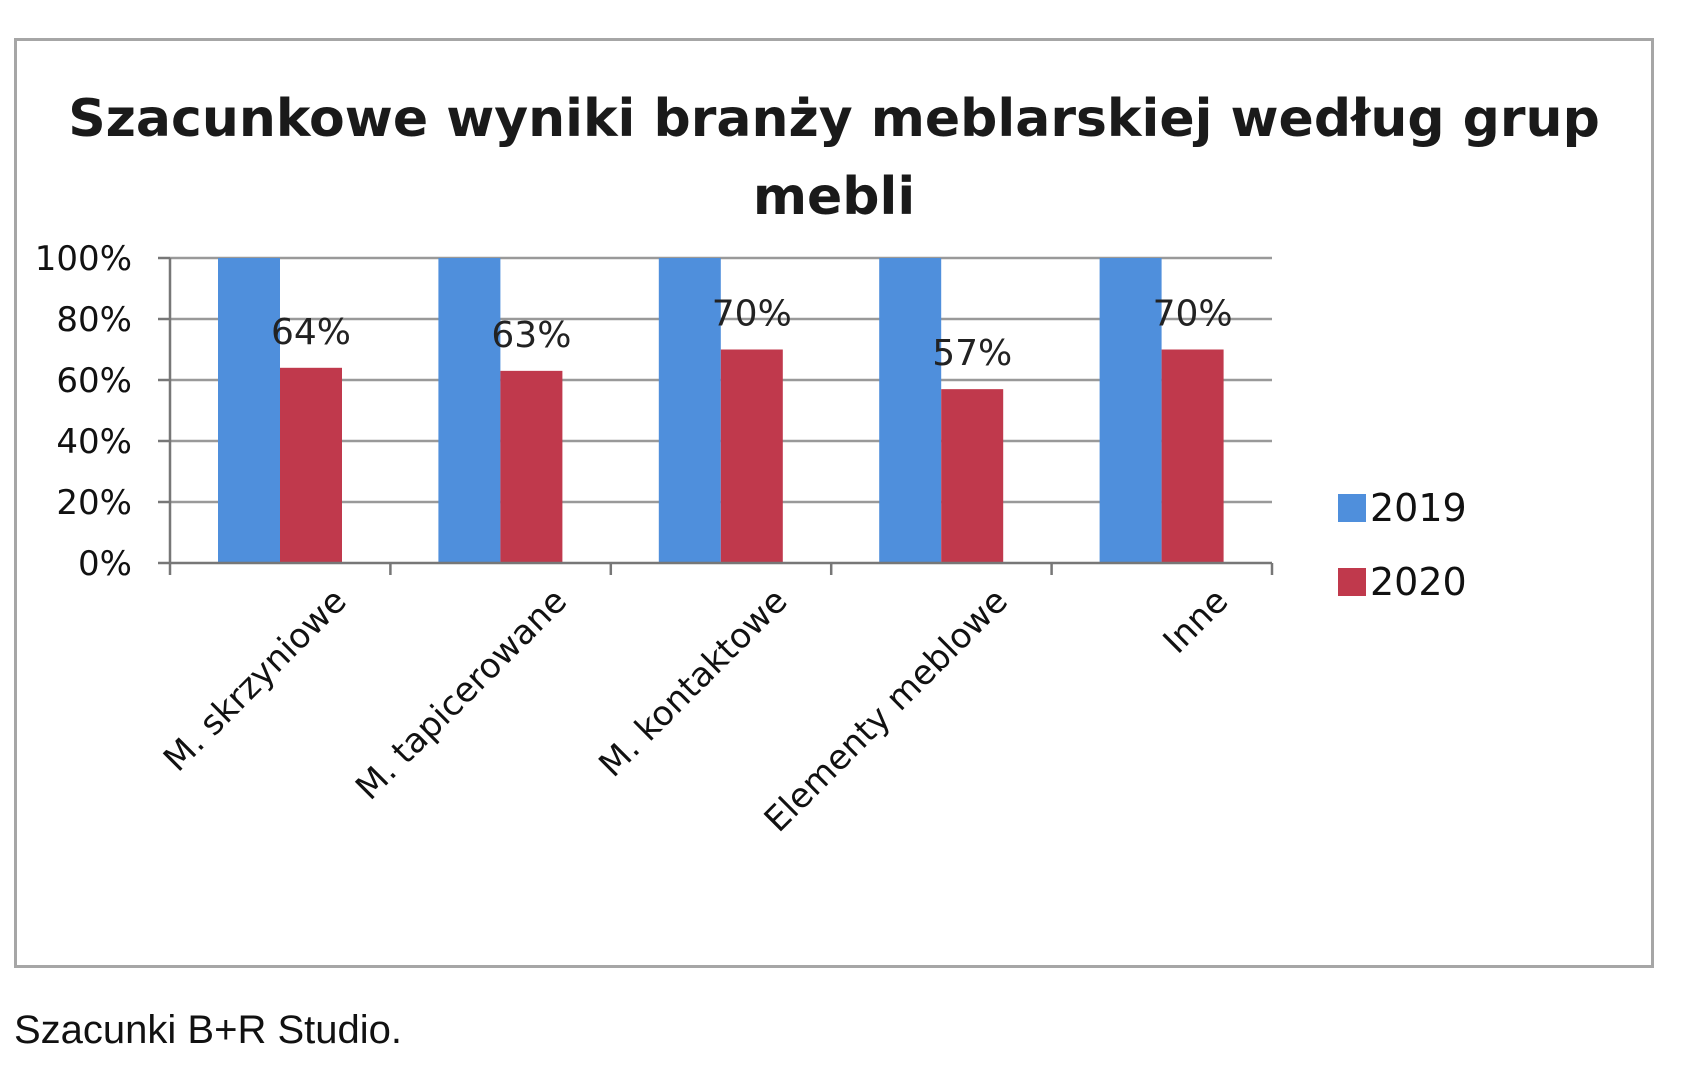 The width and height of the screenshot is (1700, 1068). Describe the element at coordinates (972, 353) in the screenshot. I see `data-label: 57%` at that location.